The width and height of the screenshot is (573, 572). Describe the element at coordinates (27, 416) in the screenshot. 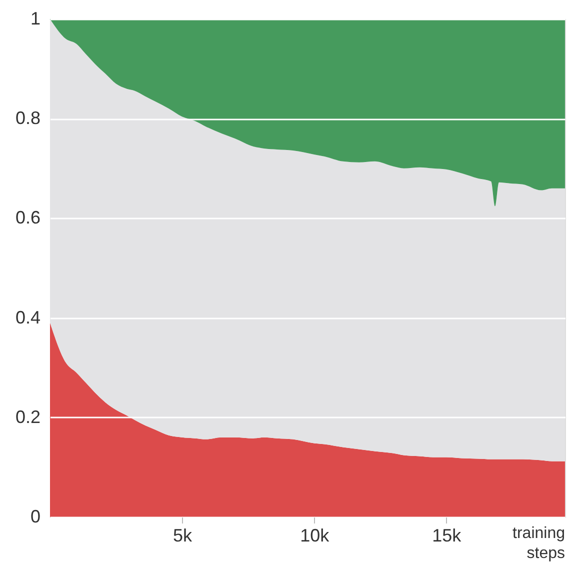

I see `y-tick-label: 0.2` at that location.